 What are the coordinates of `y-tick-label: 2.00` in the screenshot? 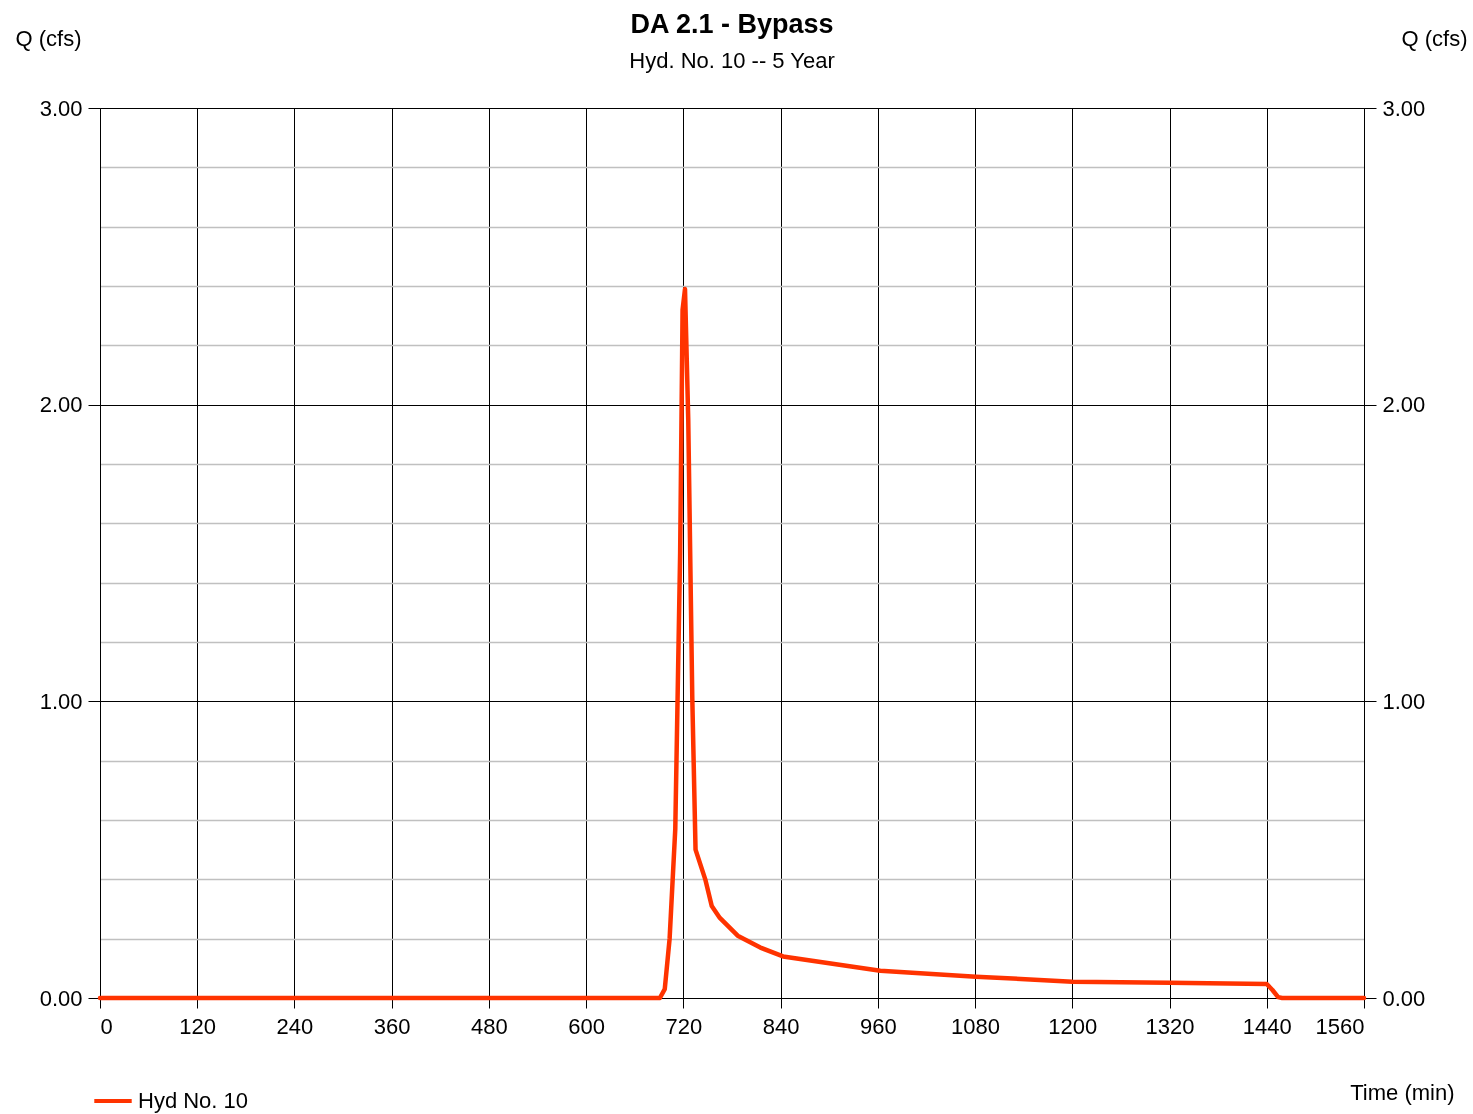 It's located at (61, 405).